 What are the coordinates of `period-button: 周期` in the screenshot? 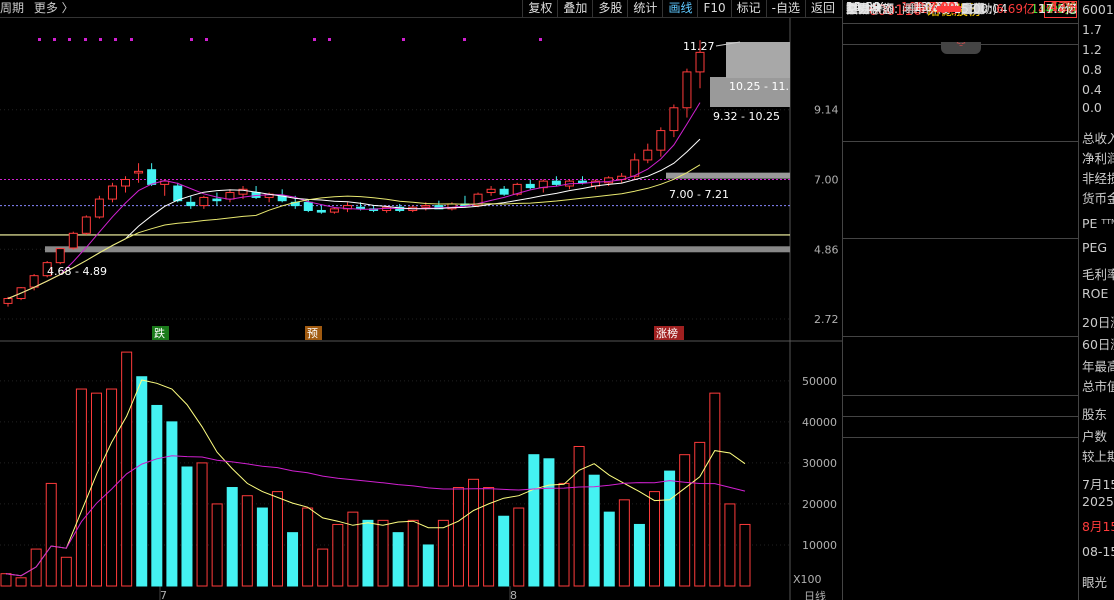 It's located at (12, 8).